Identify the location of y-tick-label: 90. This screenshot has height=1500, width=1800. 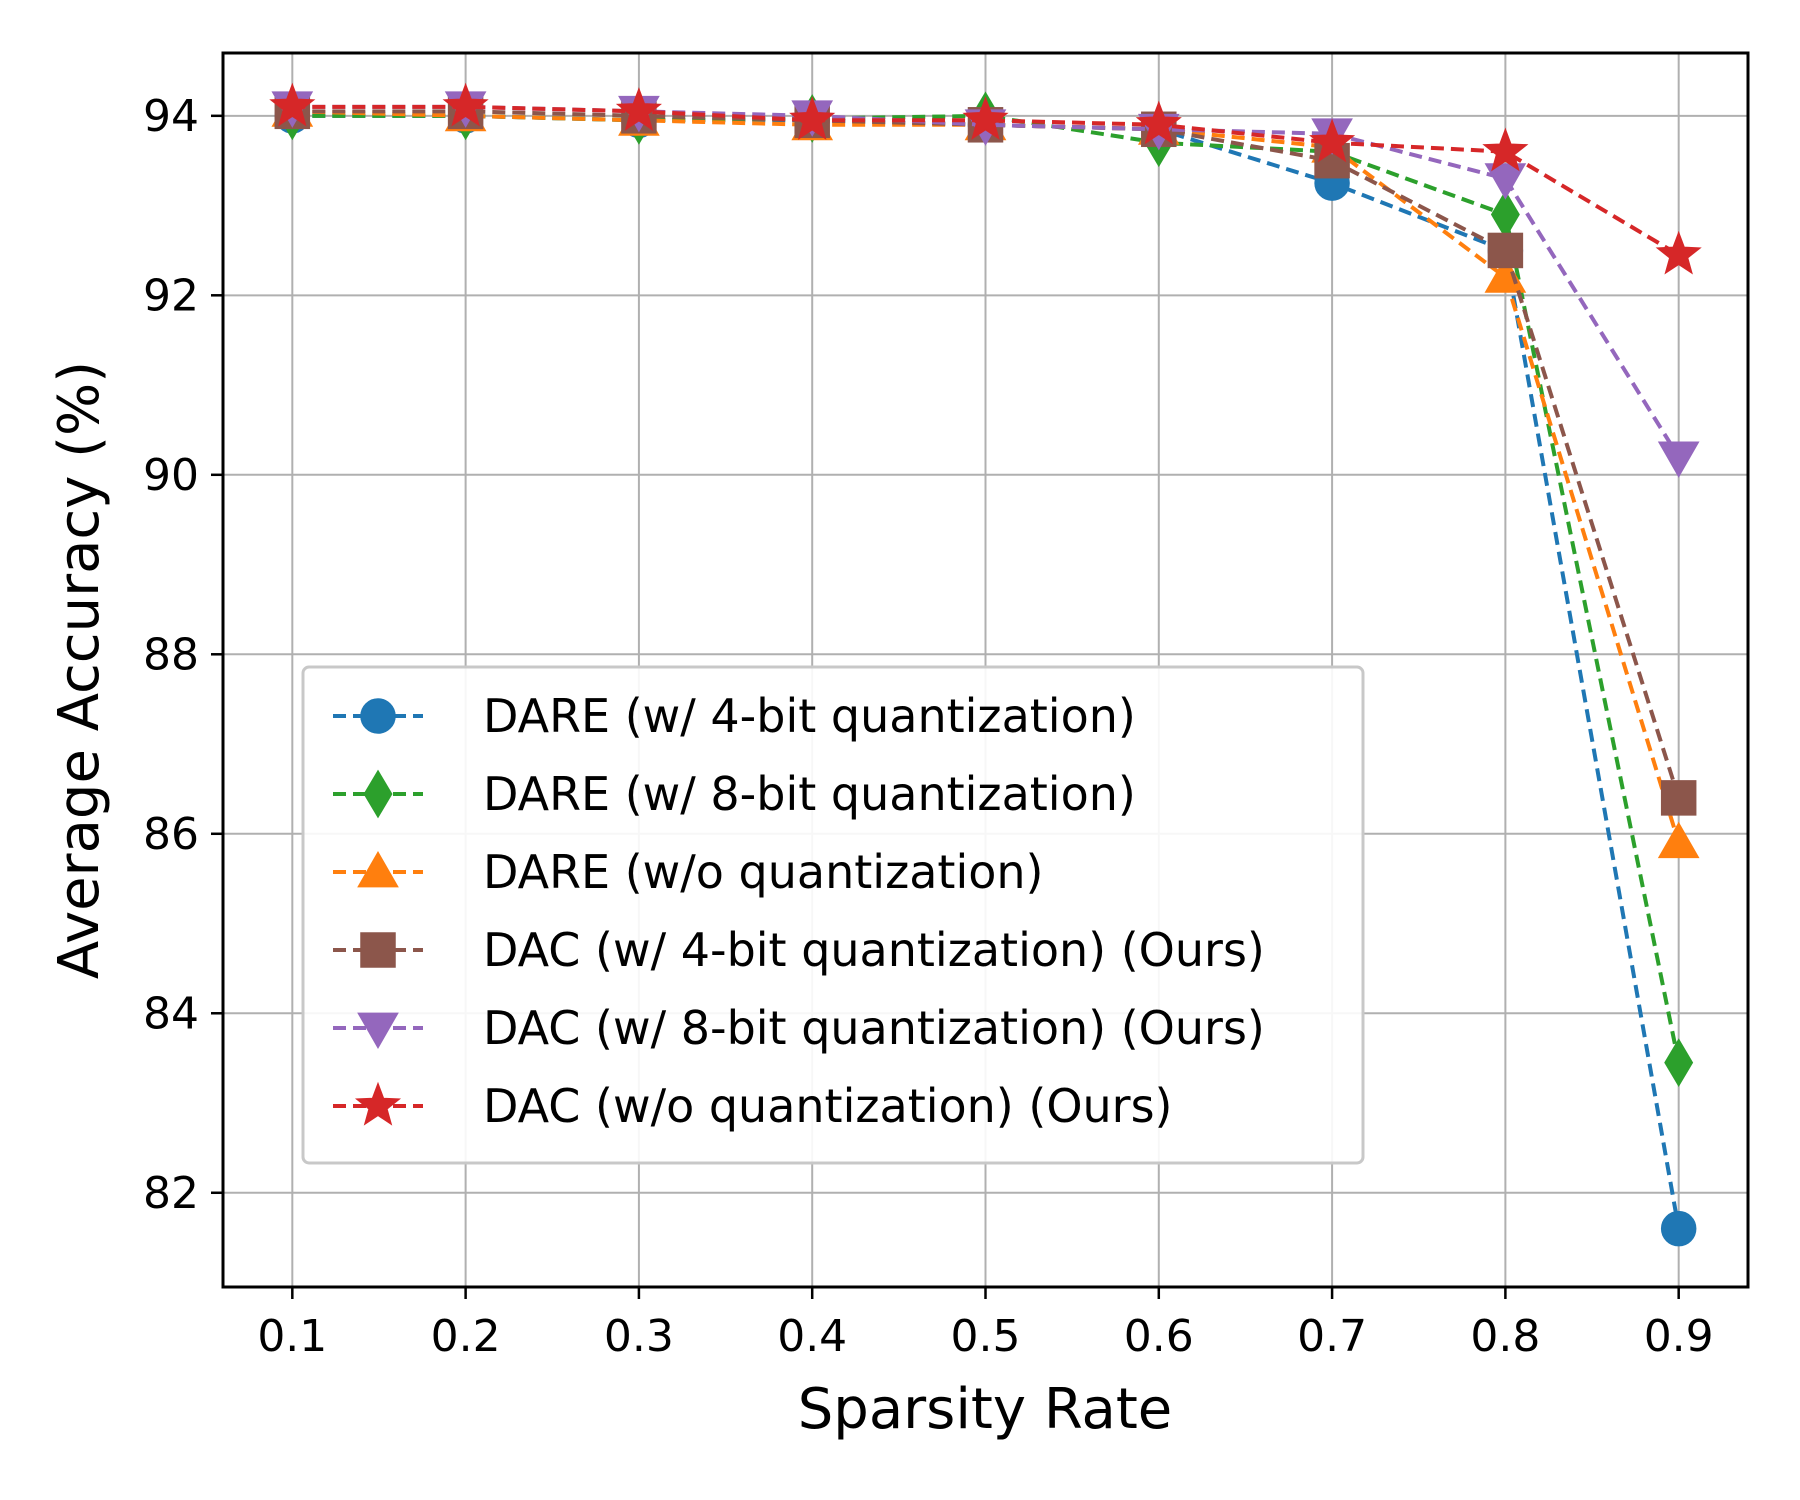
(171, 475).